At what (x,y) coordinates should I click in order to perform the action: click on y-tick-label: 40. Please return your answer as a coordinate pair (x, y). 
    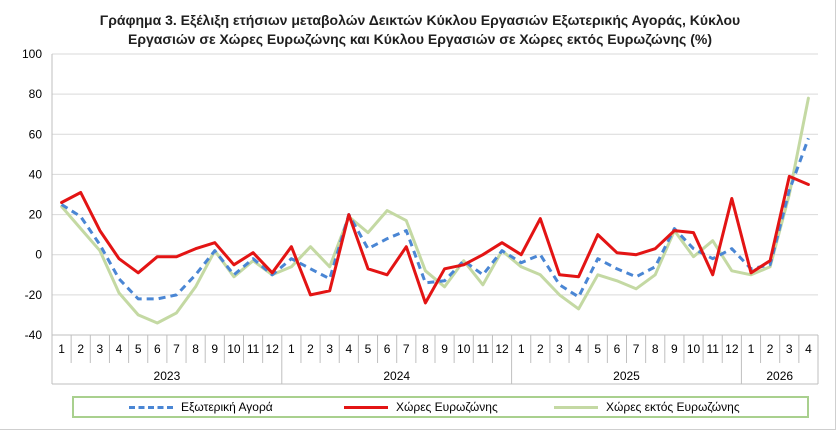
    Looking at the image, I should click on (36, 174).